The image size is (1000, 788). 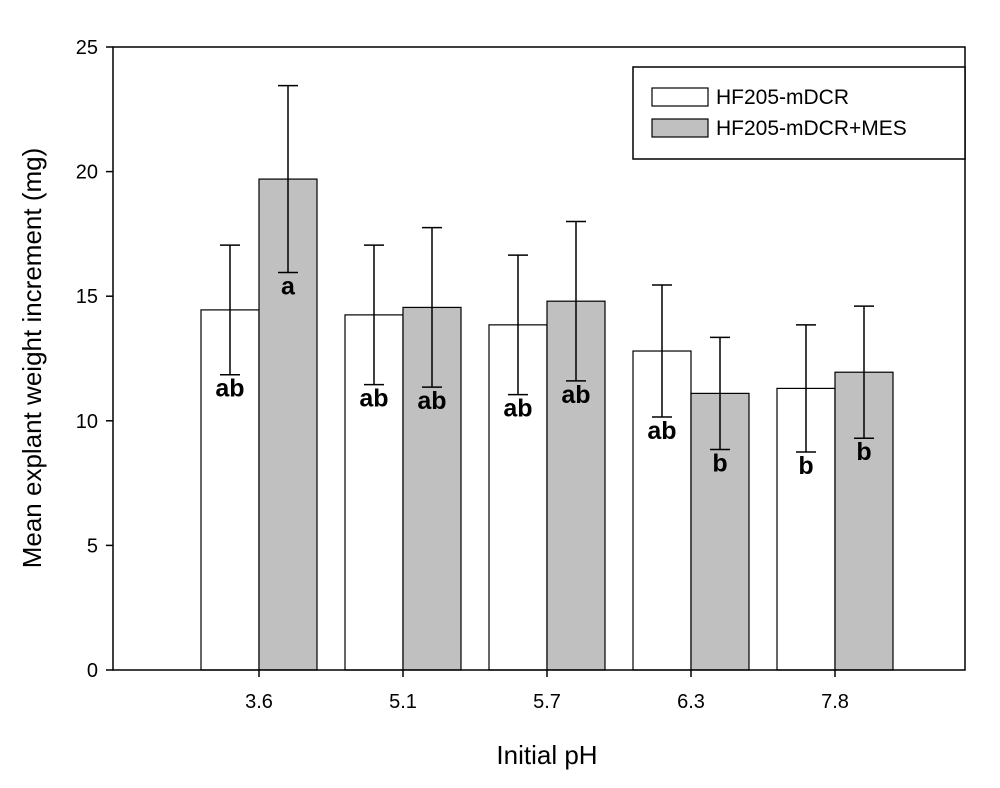 I want to click on error-bar-series-2-ph-3.6, so click(x=288, y=179).